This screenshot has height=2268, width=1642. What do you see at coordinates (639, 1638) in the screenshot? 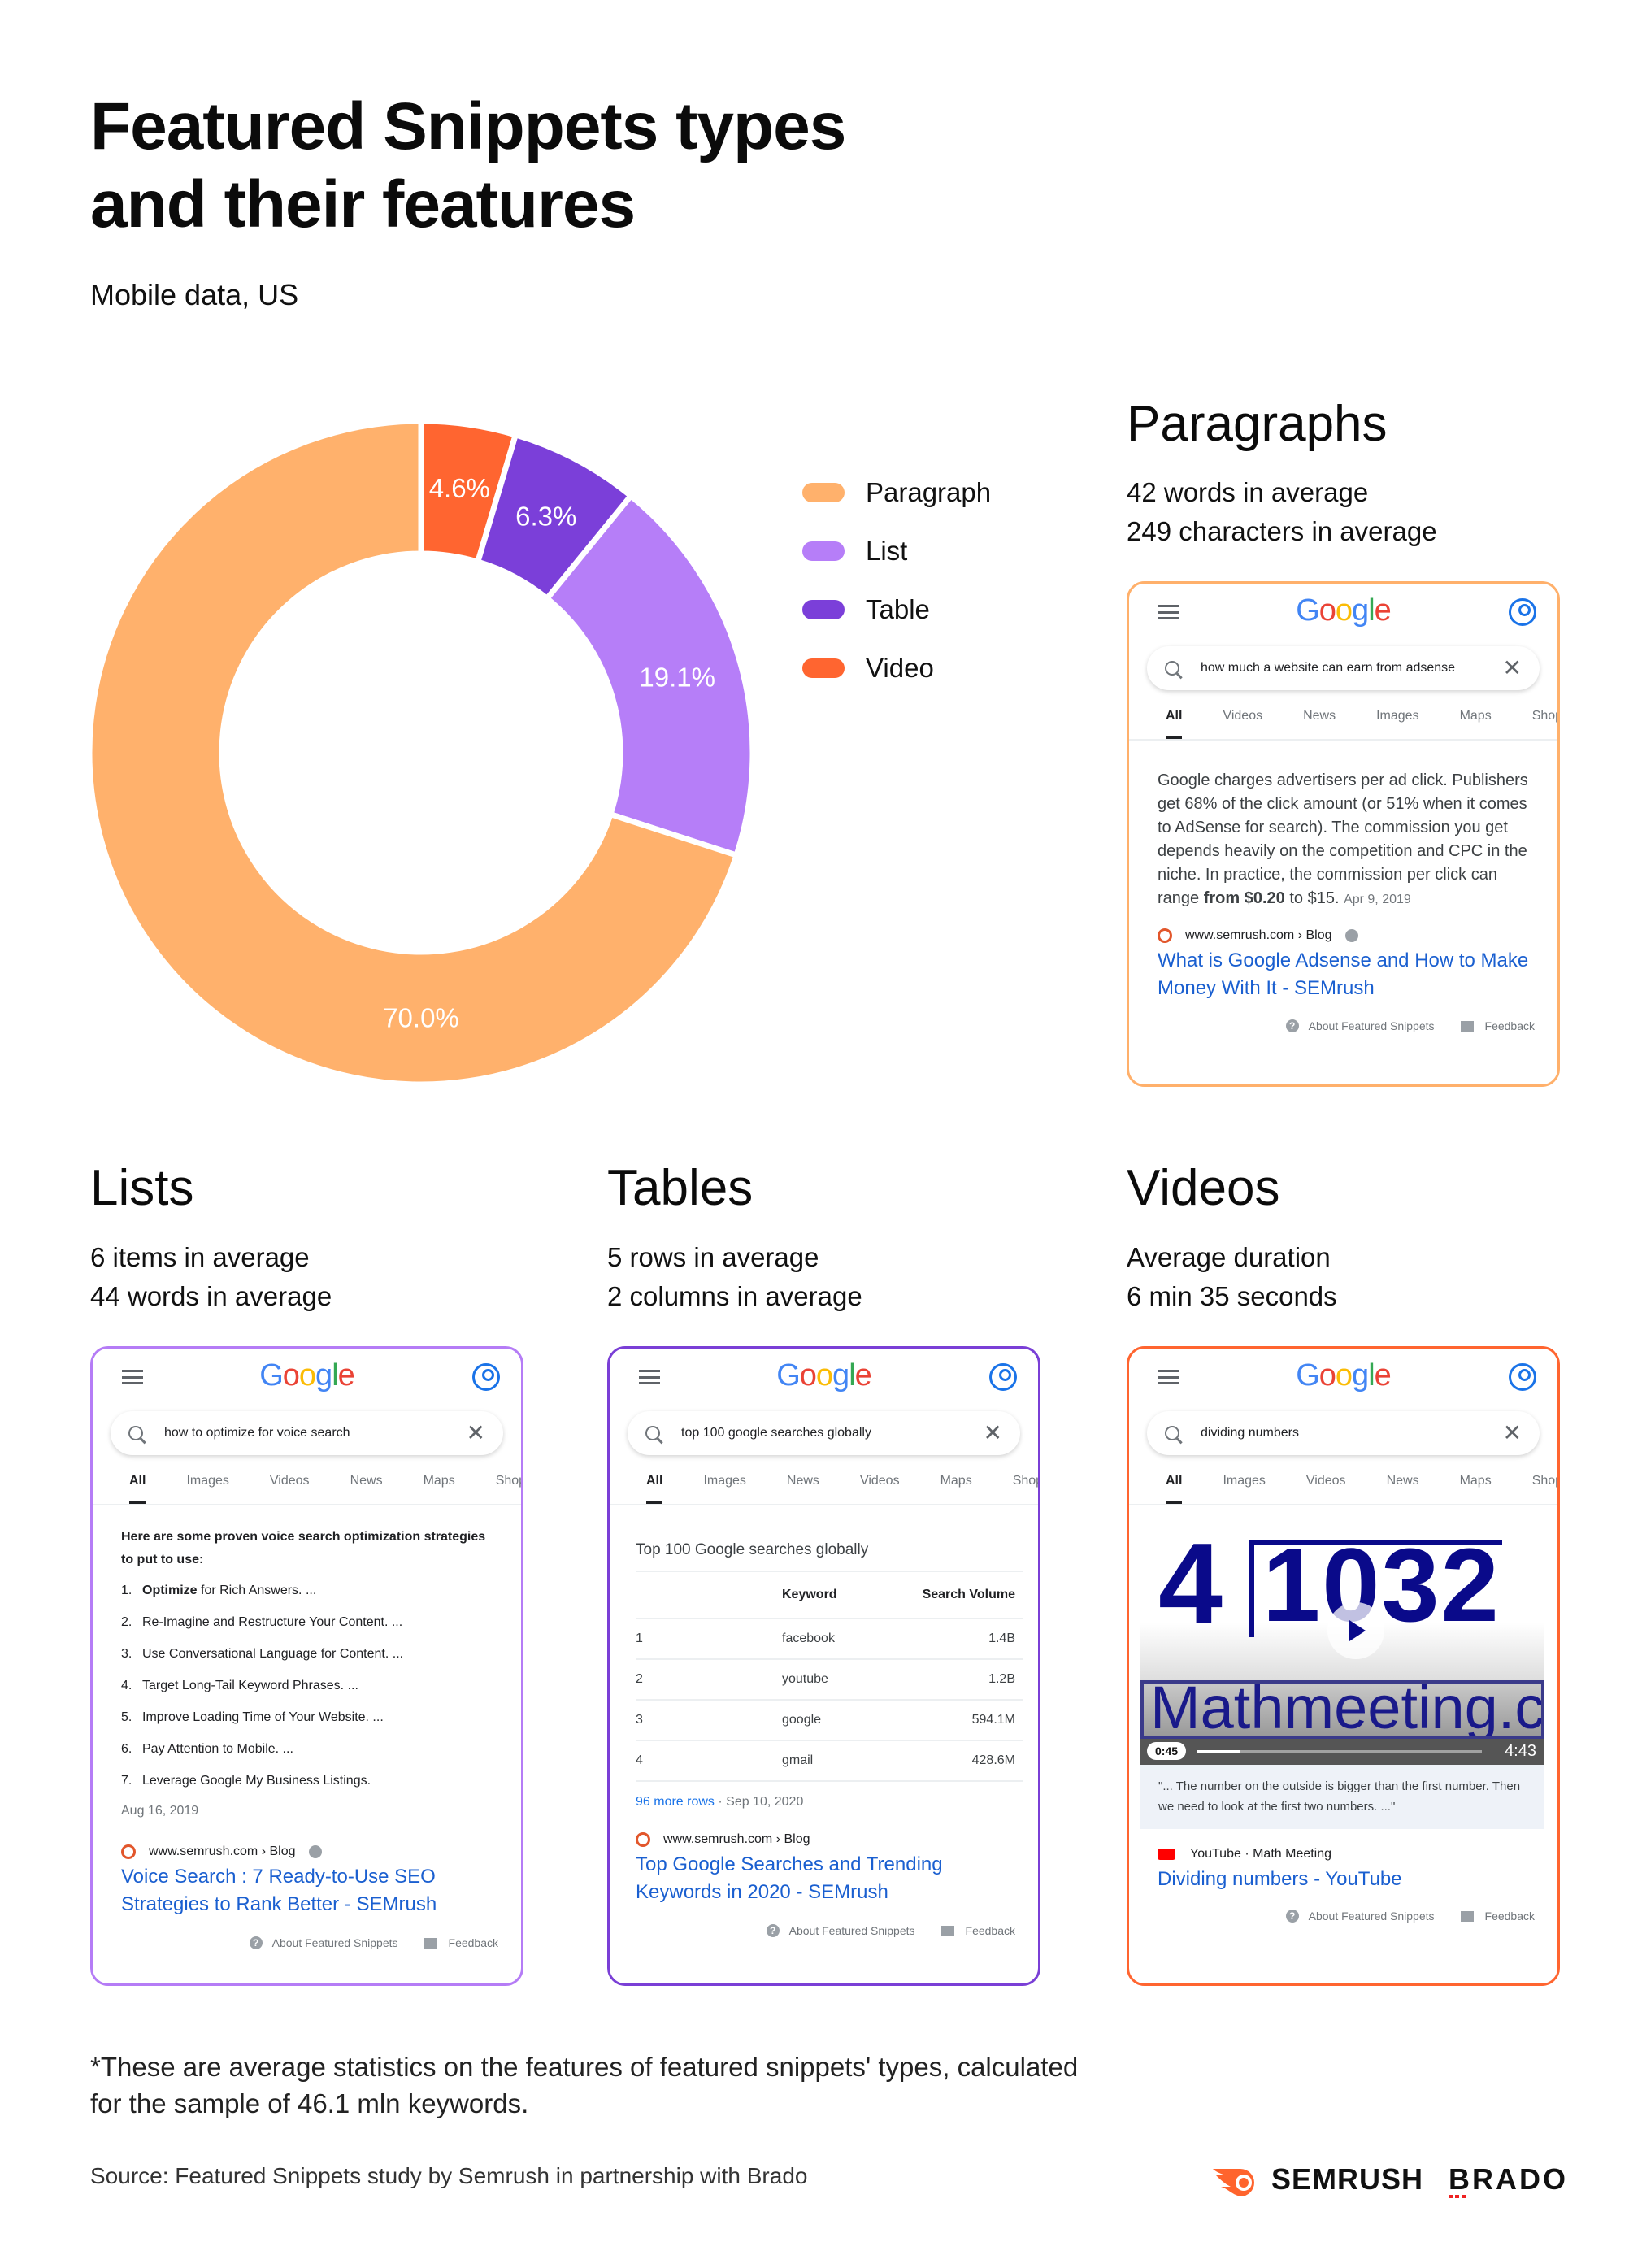
I see `table-cell: 1` at bounding box center [639, 1638].